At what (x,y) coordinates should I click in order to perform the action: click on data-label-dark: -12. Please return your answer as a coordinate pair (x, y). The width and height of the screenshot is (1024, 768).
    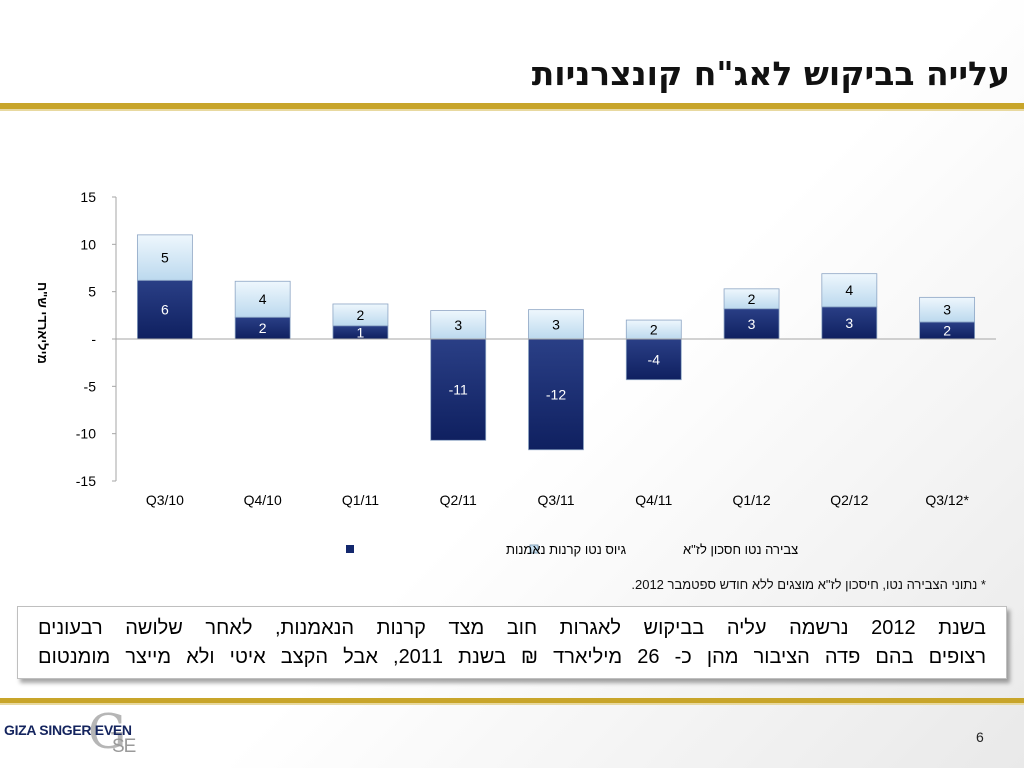
    Looking at the image, I should click on (556, 394).